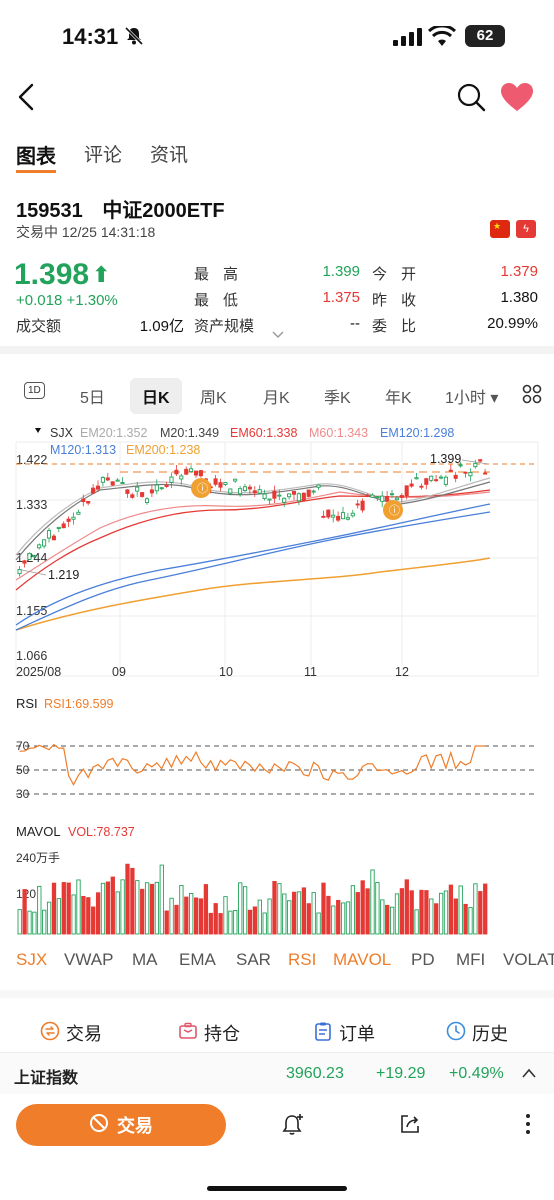 This screenshot has height=1200, width=554. What do you see at coordinates (32, 959) in the screenshot?
I see `indicator-sjx: SJX` at bounding box center [32, 959].